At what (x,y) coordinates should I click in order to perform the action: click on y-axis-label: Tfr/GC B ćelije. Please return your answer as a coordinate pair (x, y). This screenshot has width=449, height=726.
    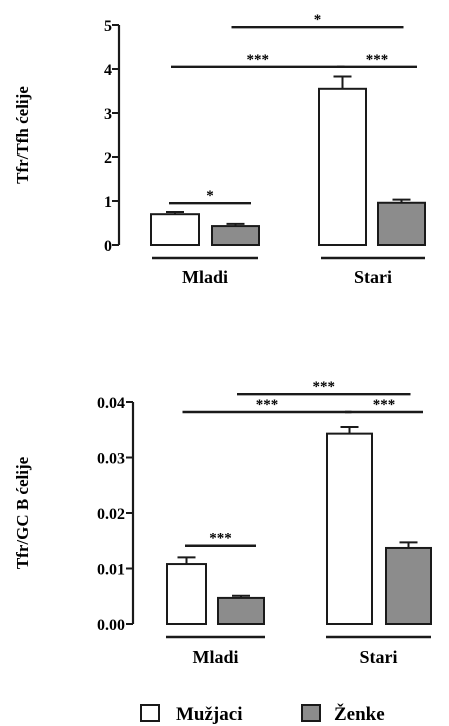
    Looking at the image, I should click on (22, 512).